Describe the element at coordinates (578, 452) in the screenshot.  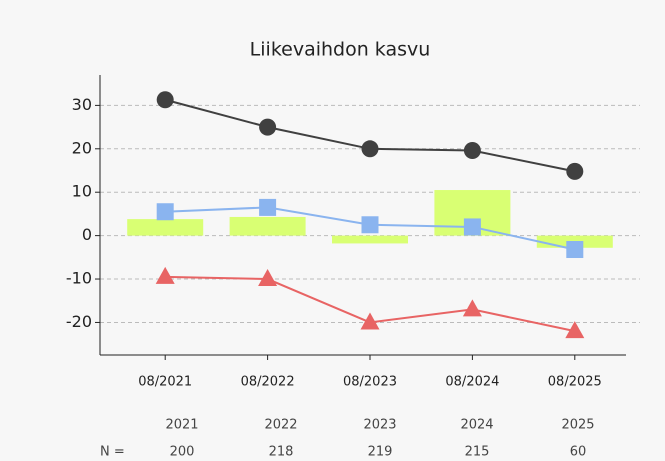
I see `table-count: 60` at that location.